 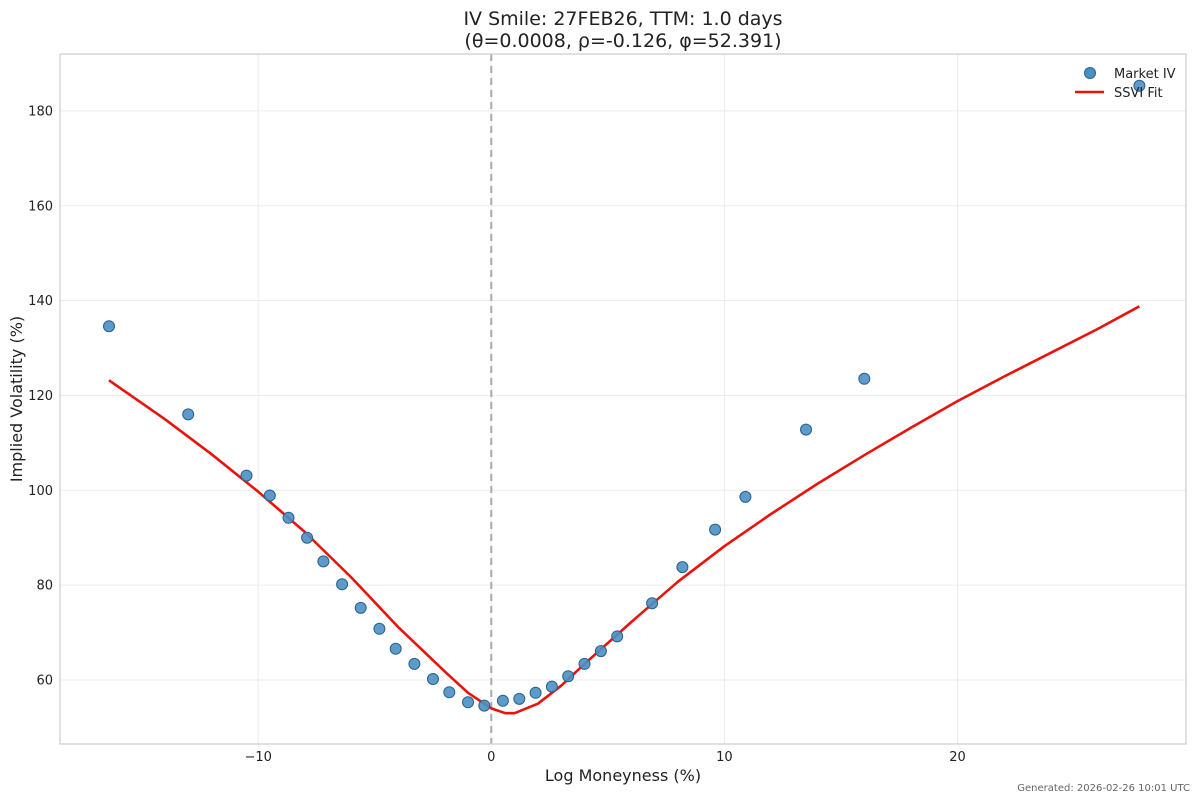 What do you see at coordinates (1103, 788) in the screenshot?
I see `generated-timestamp: Generated: 2026-02-26 10:01 UTC` at bounding box center [1103, 788].